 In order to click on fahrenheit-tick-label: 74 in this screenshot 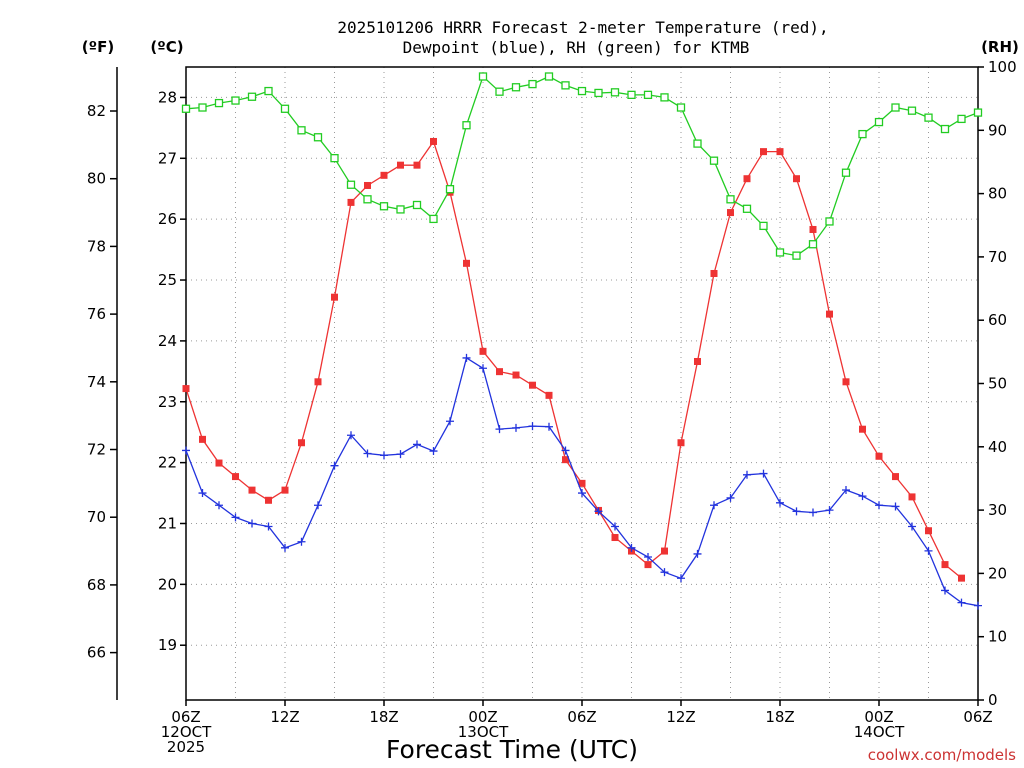, I will do `click(96, 382)`.